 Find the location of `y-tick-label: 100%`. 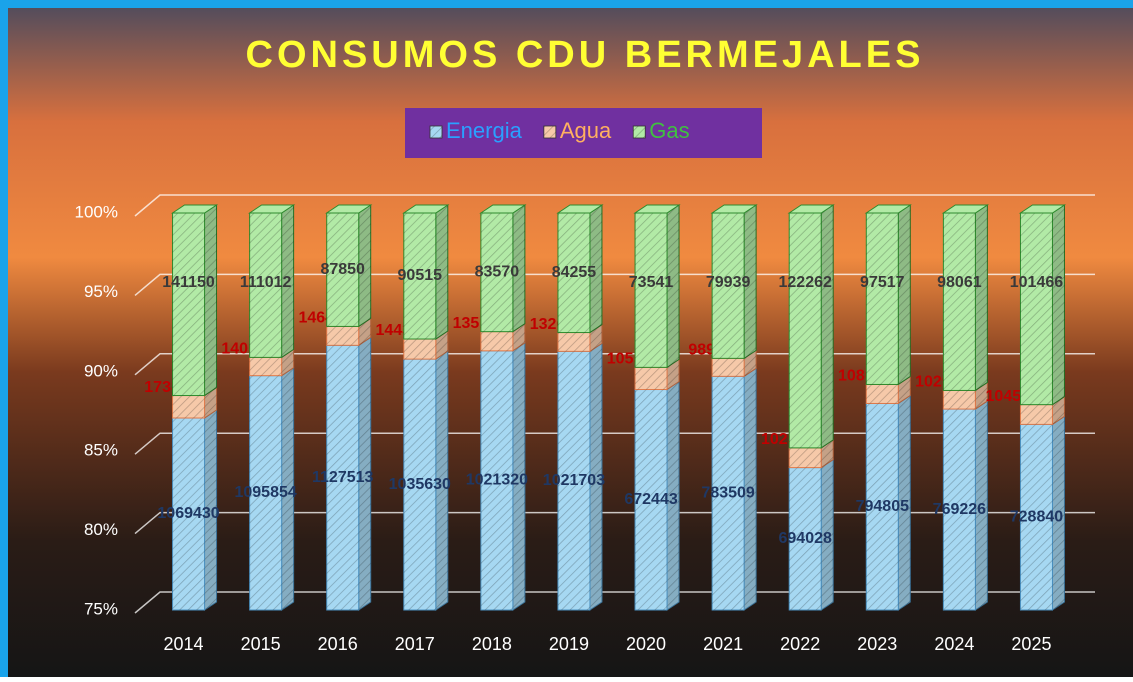

y-tick-label: 100% is located at coordinates (96, 211).